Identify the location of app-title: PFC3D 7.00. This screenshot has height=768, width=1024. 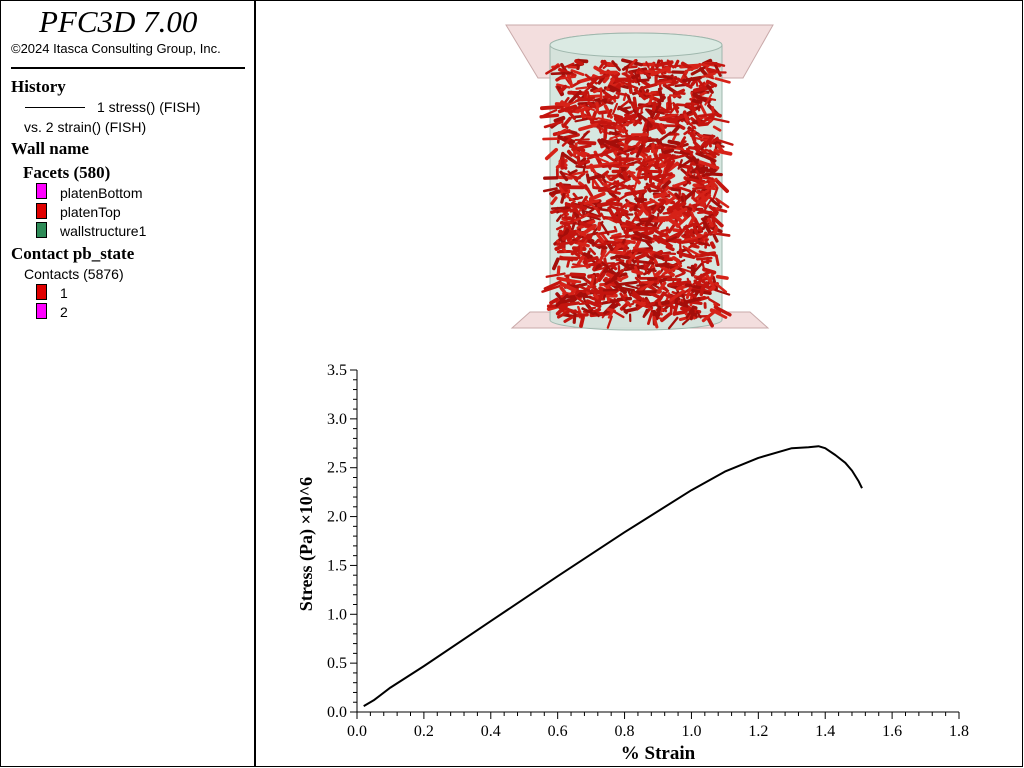
(118, 21).